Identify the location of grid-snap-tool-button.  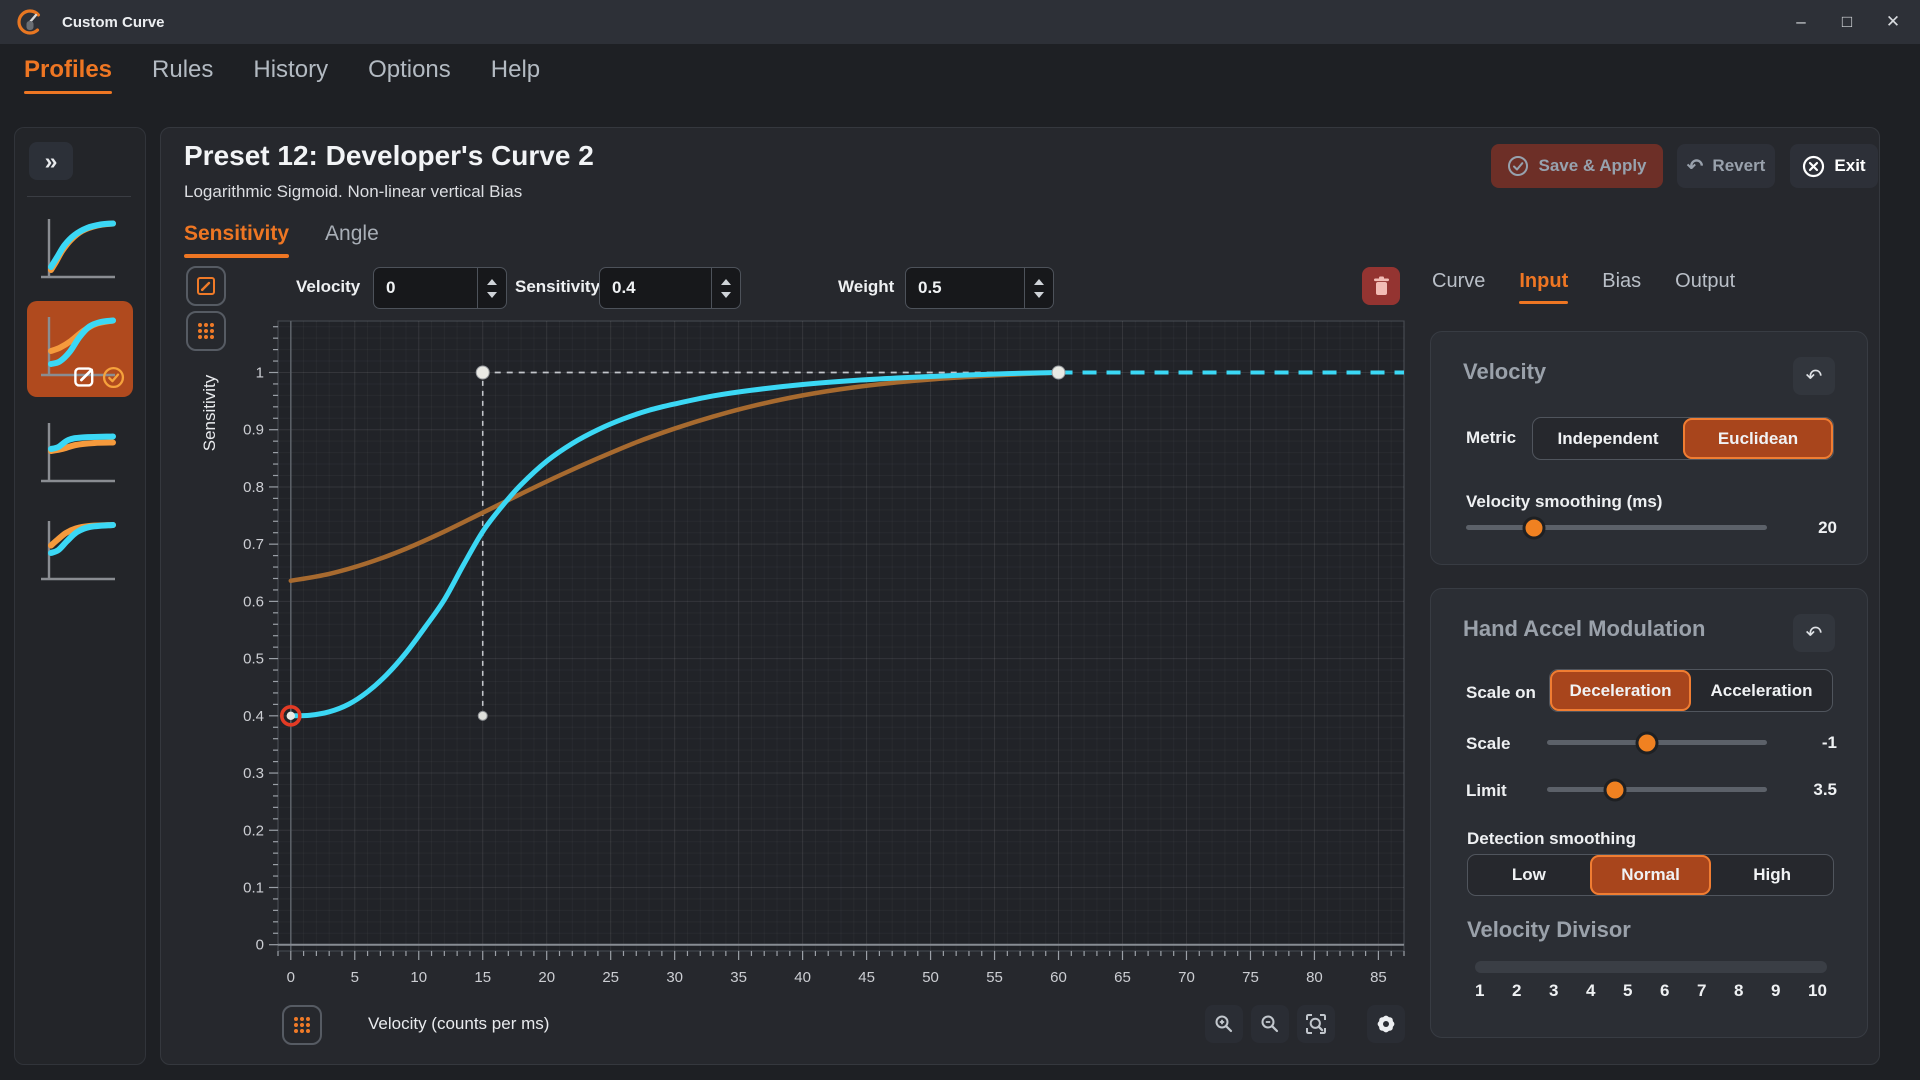
(206, 331).